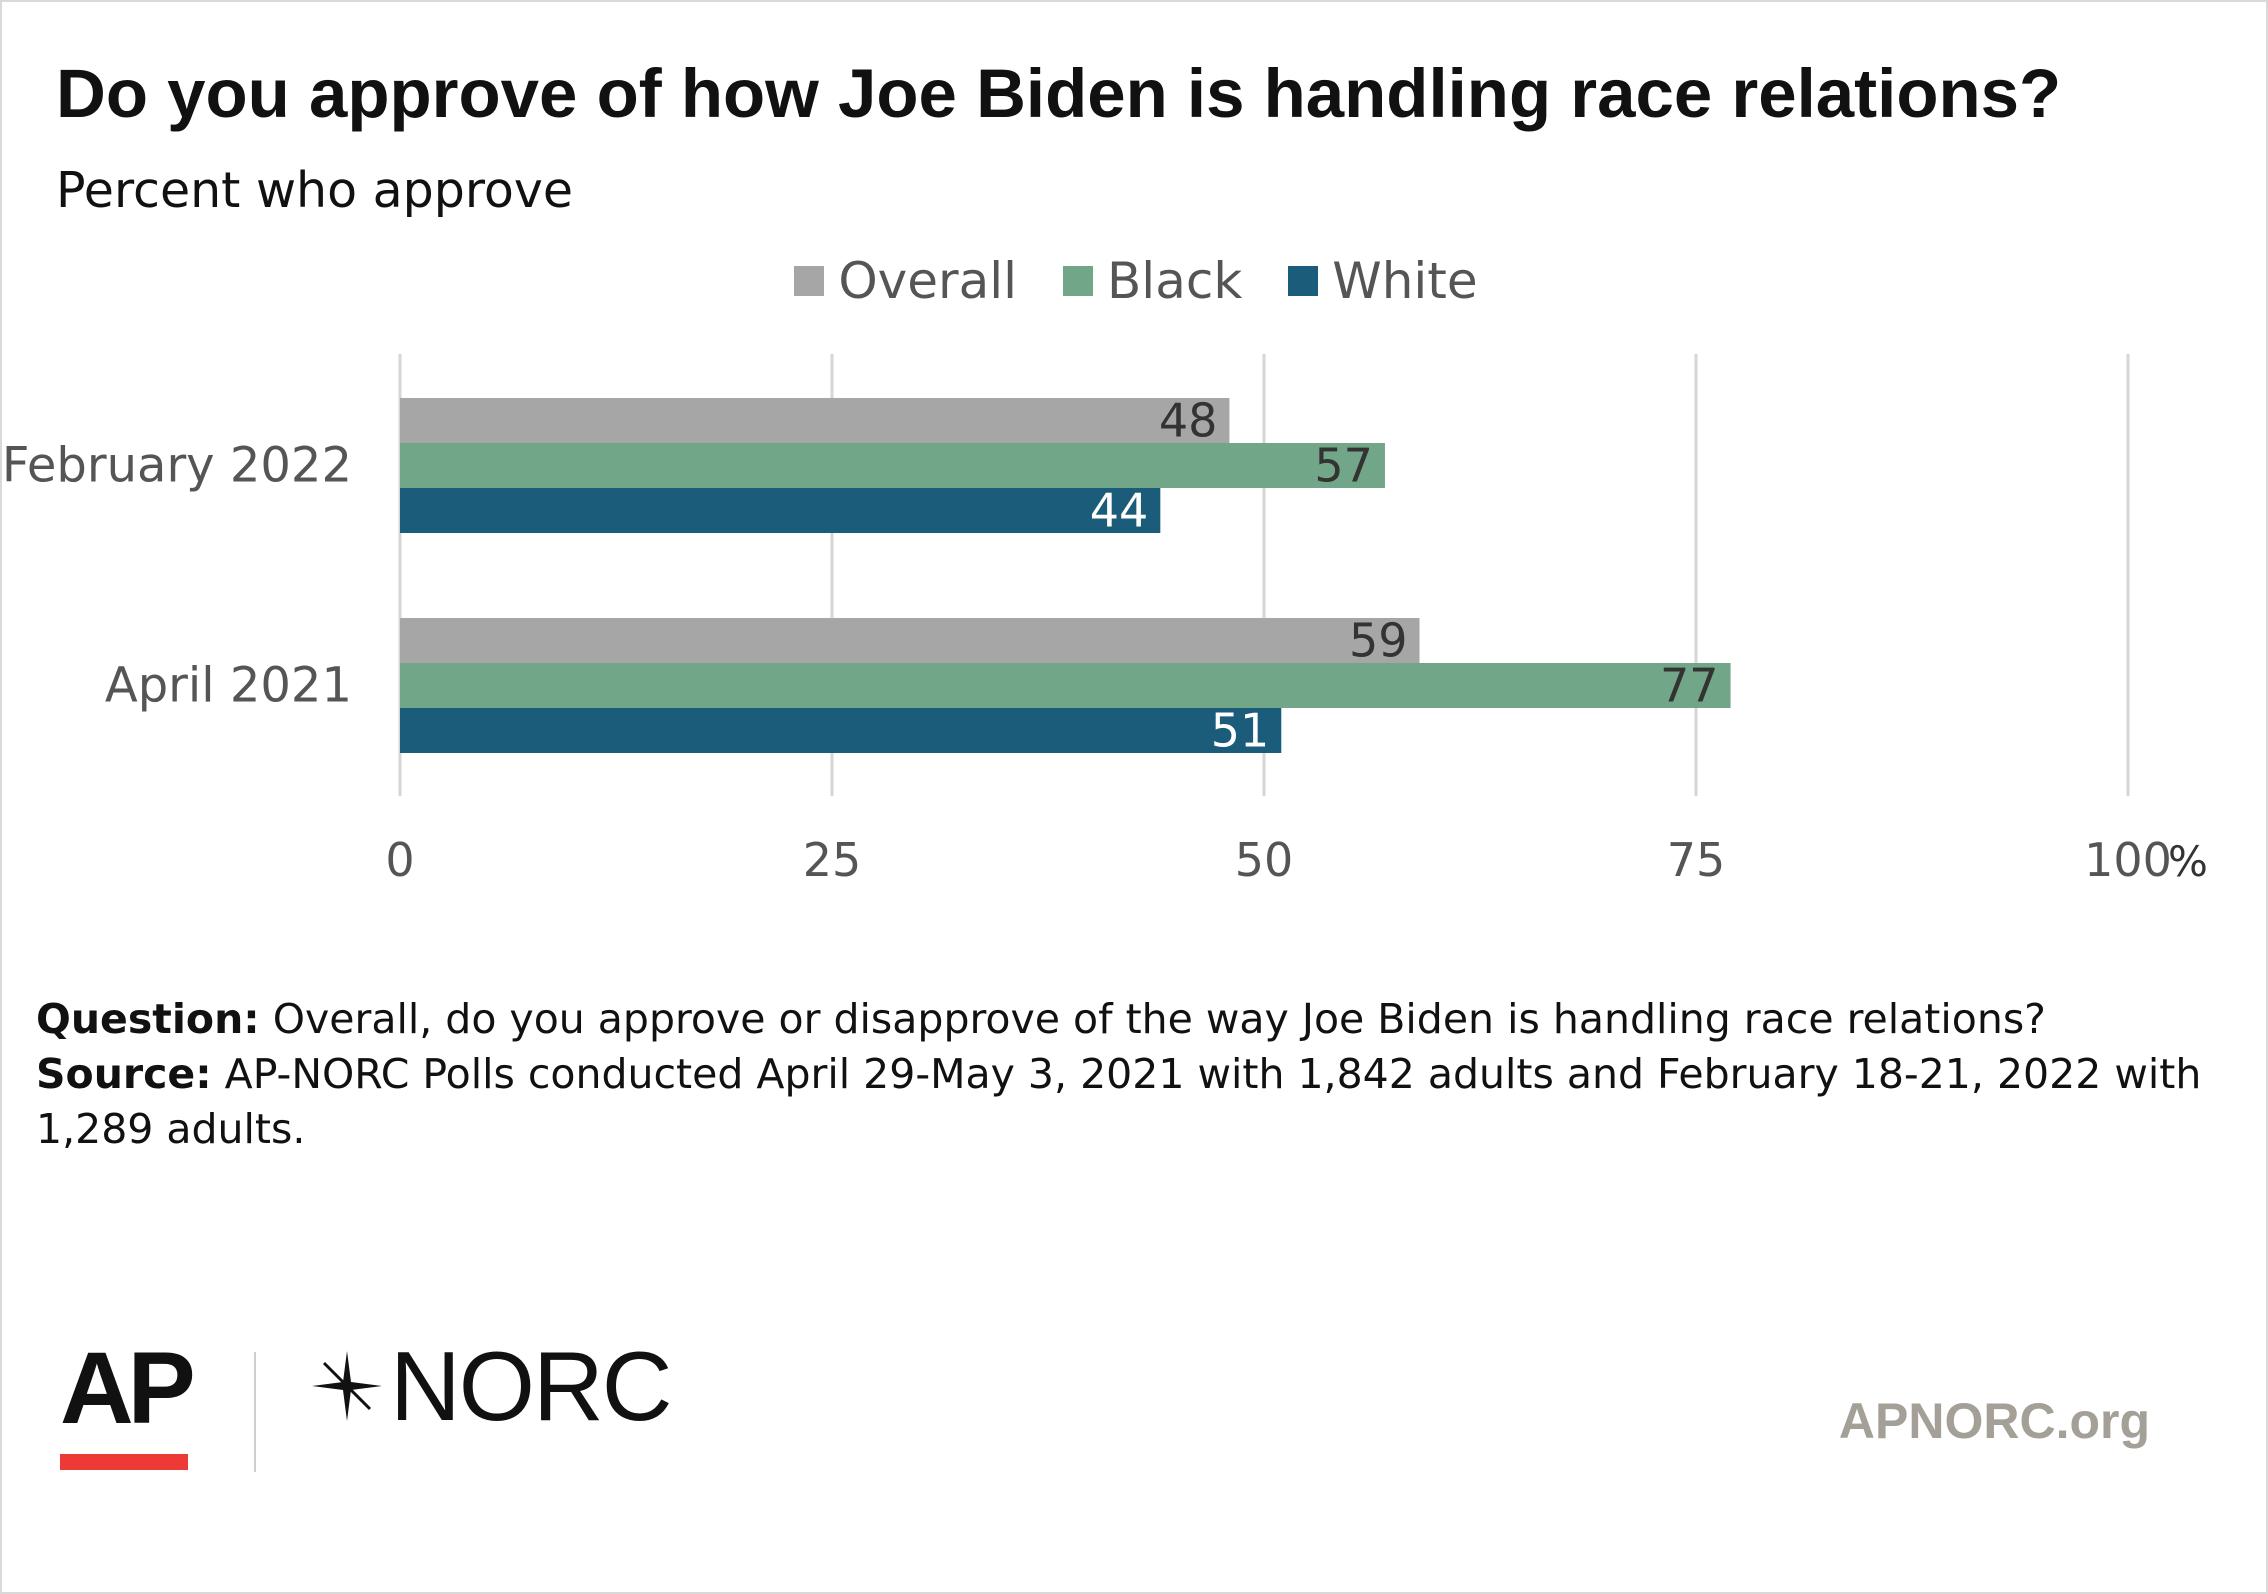 This screenshot has height=1594, width=2268. What do you see at coordinates (1405, 281) in the screenshot?
I see `legend-label-white: White` at bounding box center [1405, 281].